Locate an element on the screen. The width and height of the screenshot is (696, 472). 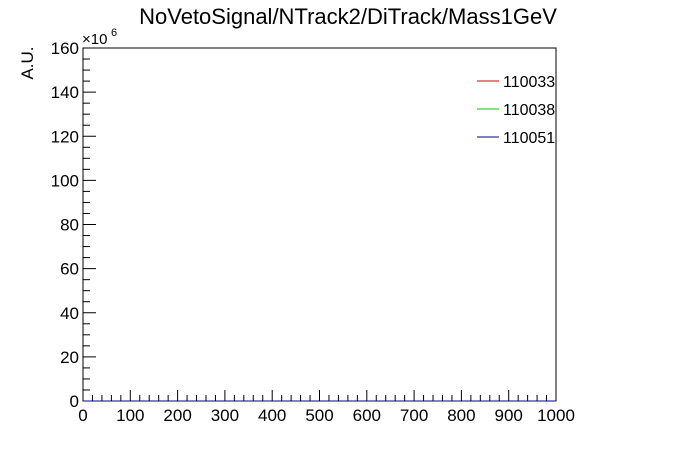
x-tick-label: 300 is located at coordinates (225, 415).